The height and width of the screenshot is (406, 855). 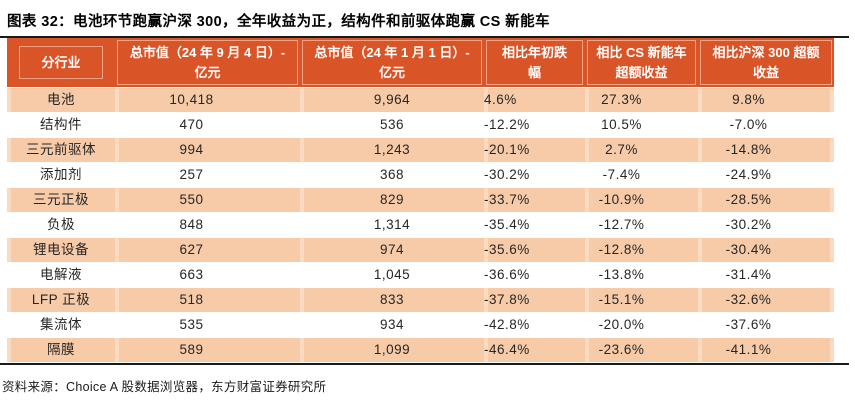 What do you see at coordinates (61, 324) in the screenshot?
I see `industry-cell: 集流体` at bounding box center [61, 324].